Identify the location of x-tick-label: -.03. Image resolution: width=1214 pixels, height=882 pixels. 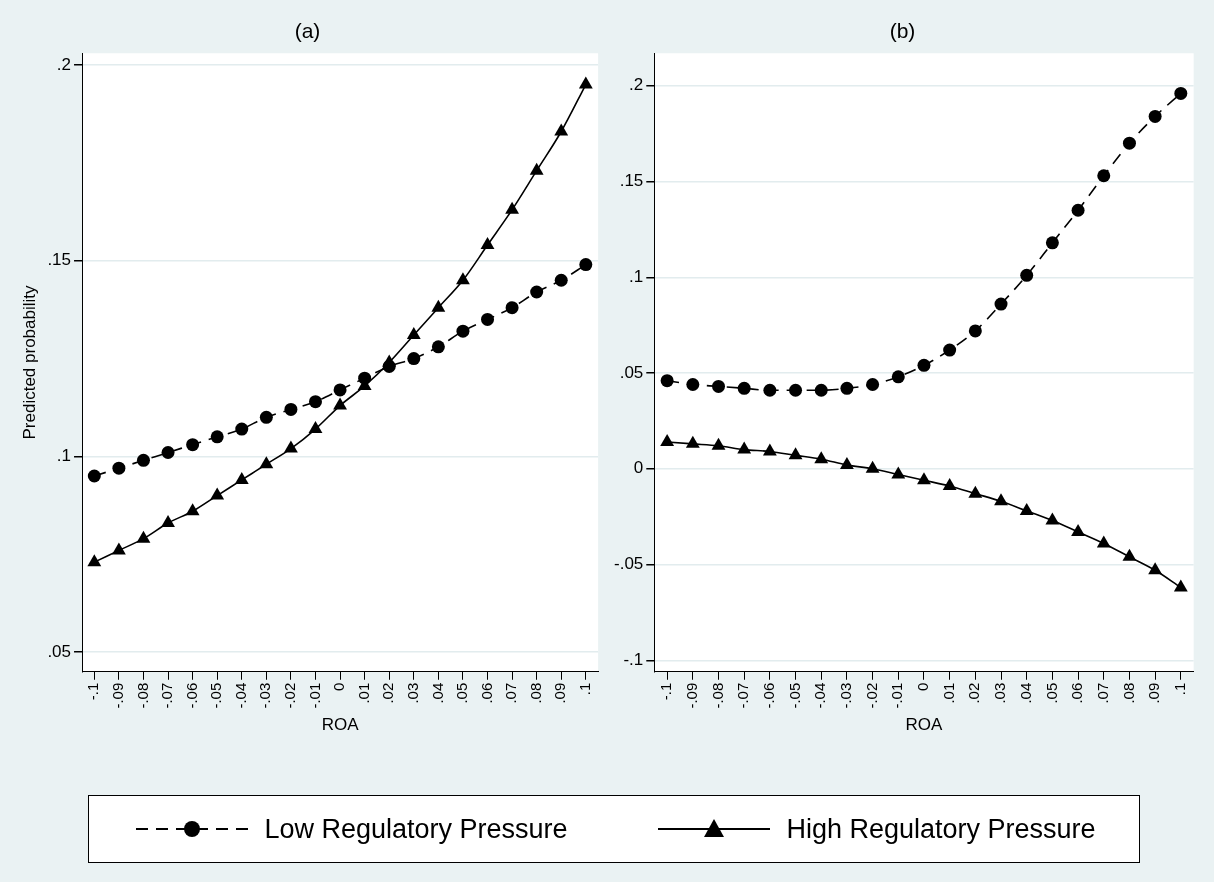
(265, 695).